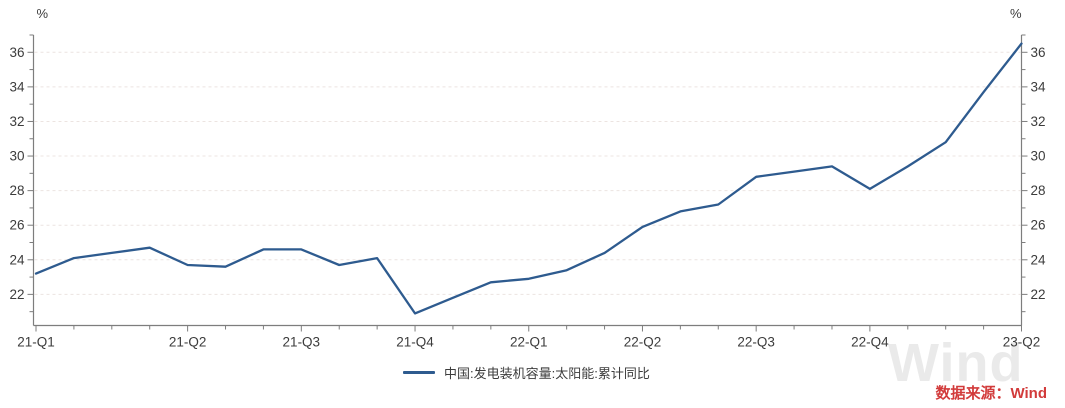 This screenshot has height=408, width=1065. Describe the element at coordinates (1038, 156) in the screenshot. I see `y-axis-tick-label-right: 30` at that location.